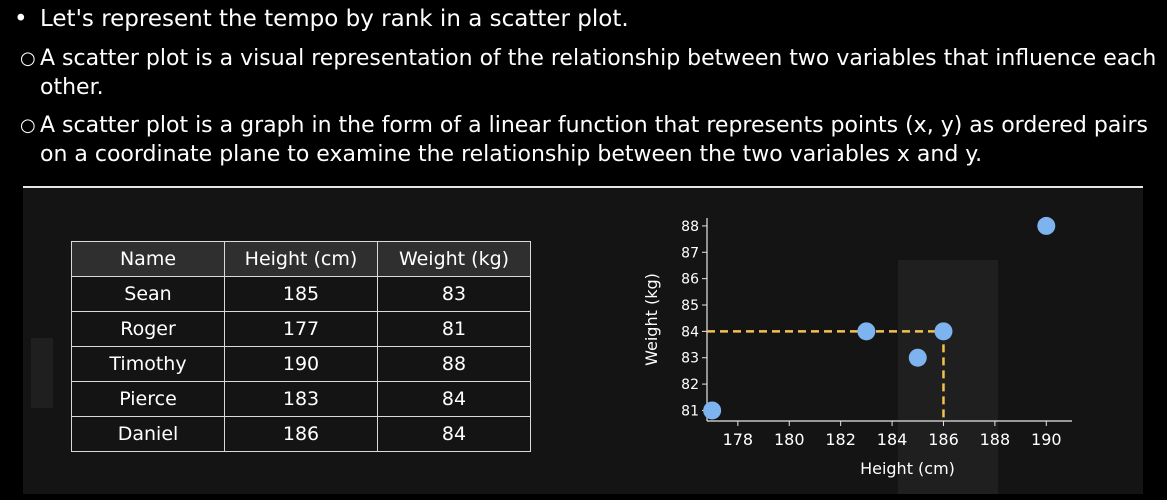  I want to click on x-tick-label: 178, so click(738, 439).